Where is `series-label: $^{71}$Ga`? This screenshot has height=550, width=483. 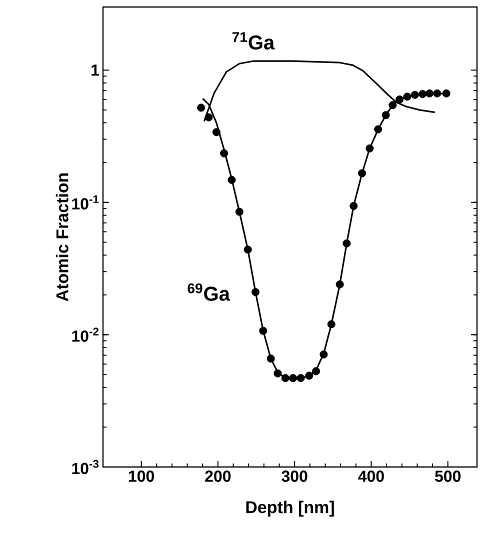
series-label: $^{71}$Ga is located at coordinates (253, 41).